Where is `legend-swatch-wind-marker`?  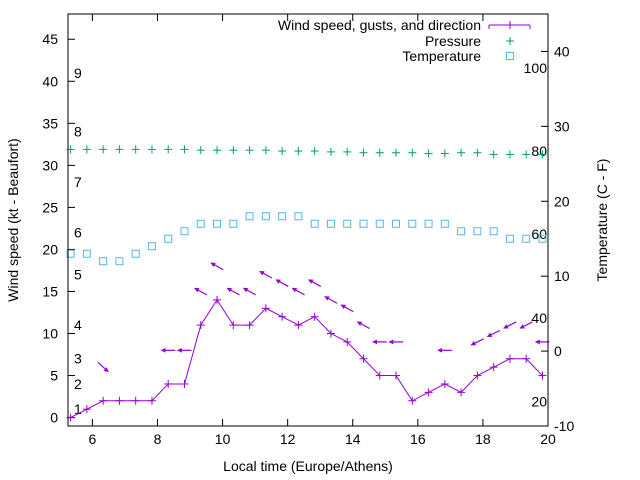
legend-swatch-wind-marker is located at coordinates (510, 25).